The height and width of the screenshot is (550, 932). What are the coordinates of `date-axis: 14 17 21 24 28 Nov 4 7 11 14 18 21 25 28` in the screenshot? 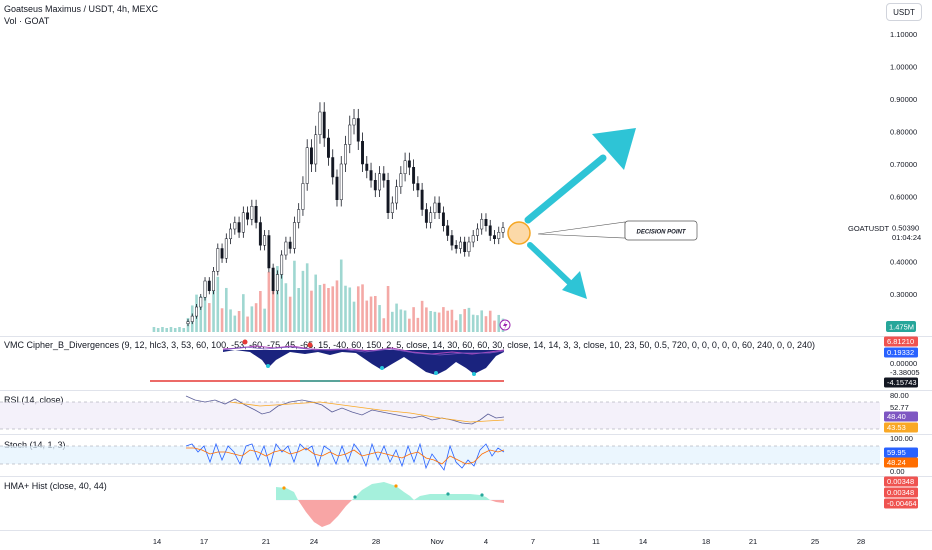 It's located at (509, 541).